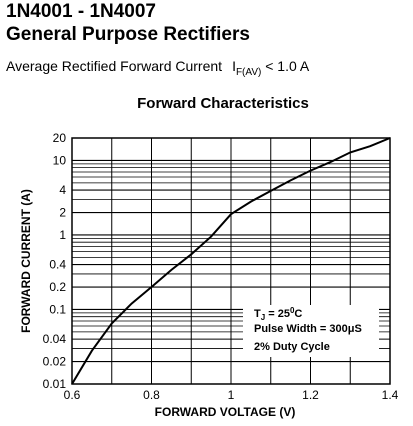 The height and width of the screenshot is (426, 413). Describe the element at coordinates (81, 11) in the screenshot. I see `part-range-title: 1N4001 - 1N4007` at that location.